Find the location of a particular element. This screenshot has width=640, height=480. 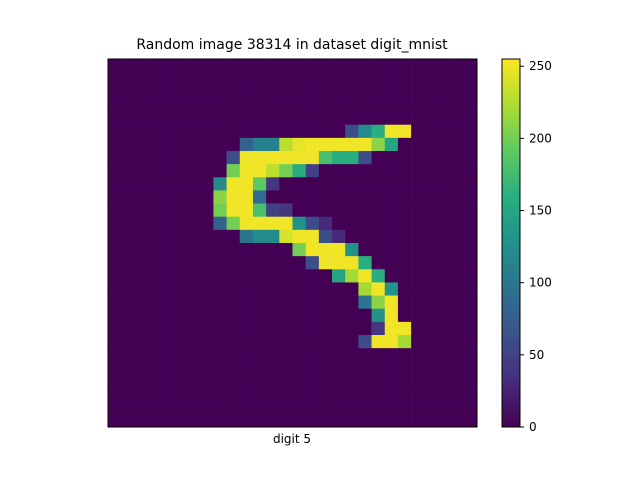

colorbar-tick-label: 50 is located at coordinates (536, 355).